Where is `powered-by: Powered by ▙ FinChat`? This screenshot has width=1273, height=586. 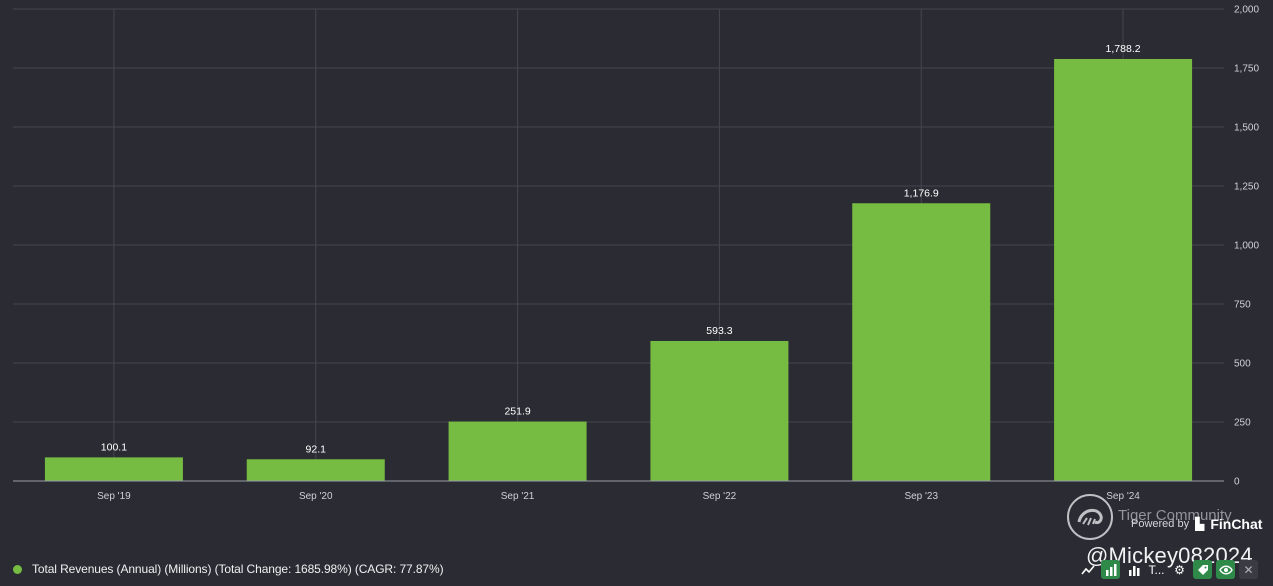
powered-by: Powered by ▙ FinChat is located at coordinates (1196, 524).